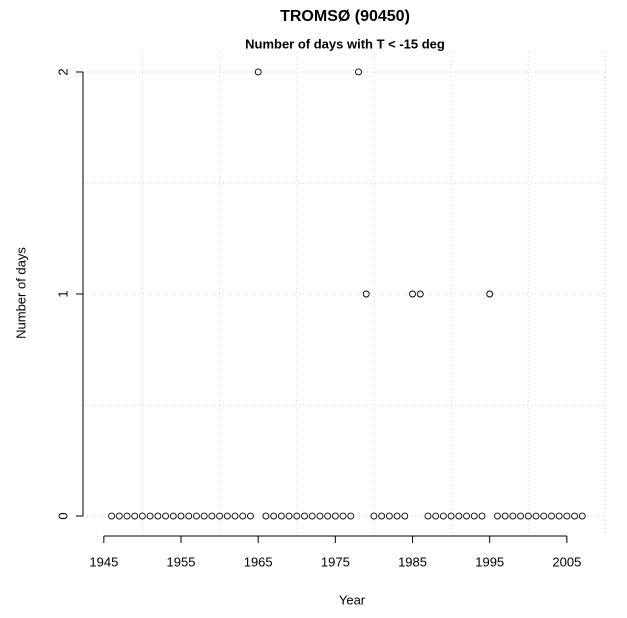  I want to click on y-tick-label: 2, so click(62, 71).